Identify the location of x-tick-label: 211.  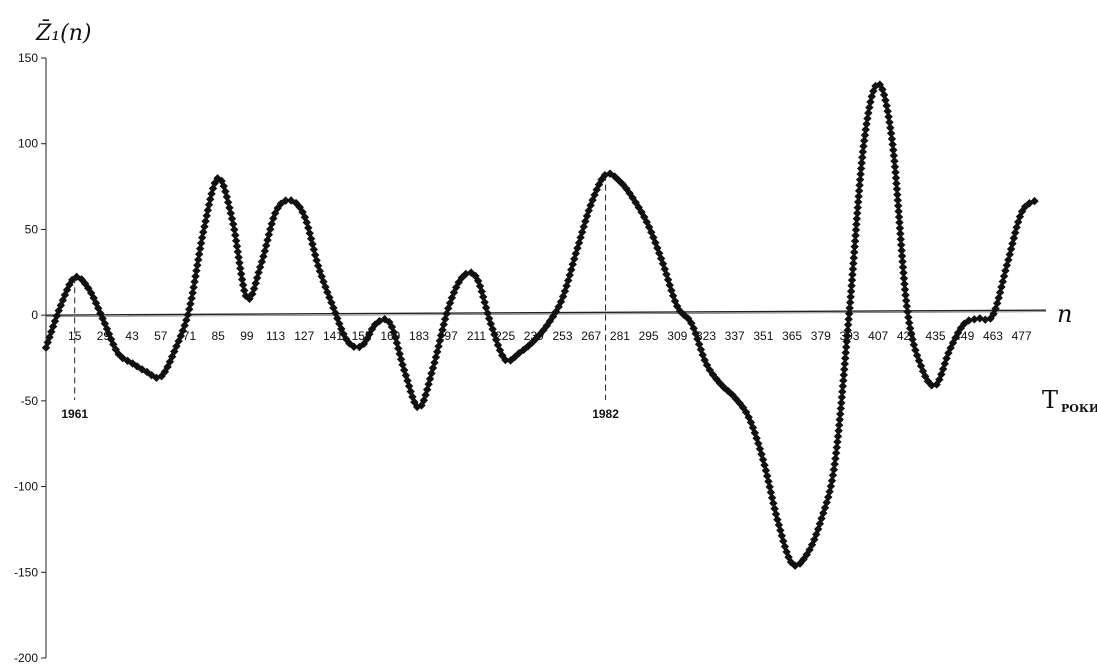
(476, 336).